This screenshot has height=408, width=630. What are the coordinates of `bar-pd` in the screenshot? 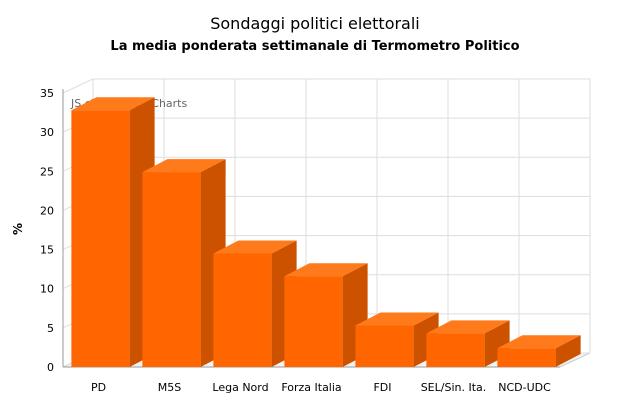 It's located at (113, 232).